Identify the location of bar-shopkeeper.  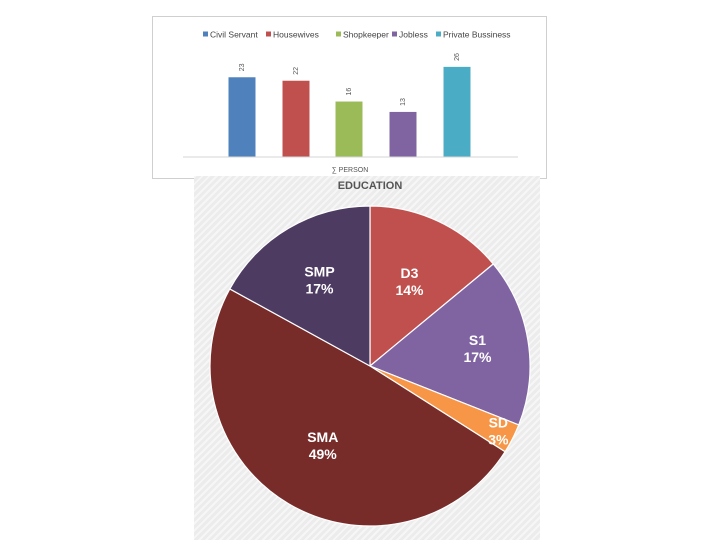
(349, 129).